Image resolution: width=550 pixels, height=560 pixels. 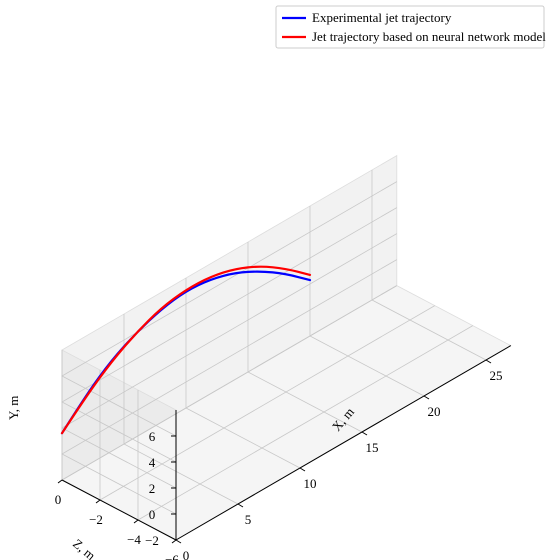 I want to click on x-tick-label: 15, so click(x=372, y=447).